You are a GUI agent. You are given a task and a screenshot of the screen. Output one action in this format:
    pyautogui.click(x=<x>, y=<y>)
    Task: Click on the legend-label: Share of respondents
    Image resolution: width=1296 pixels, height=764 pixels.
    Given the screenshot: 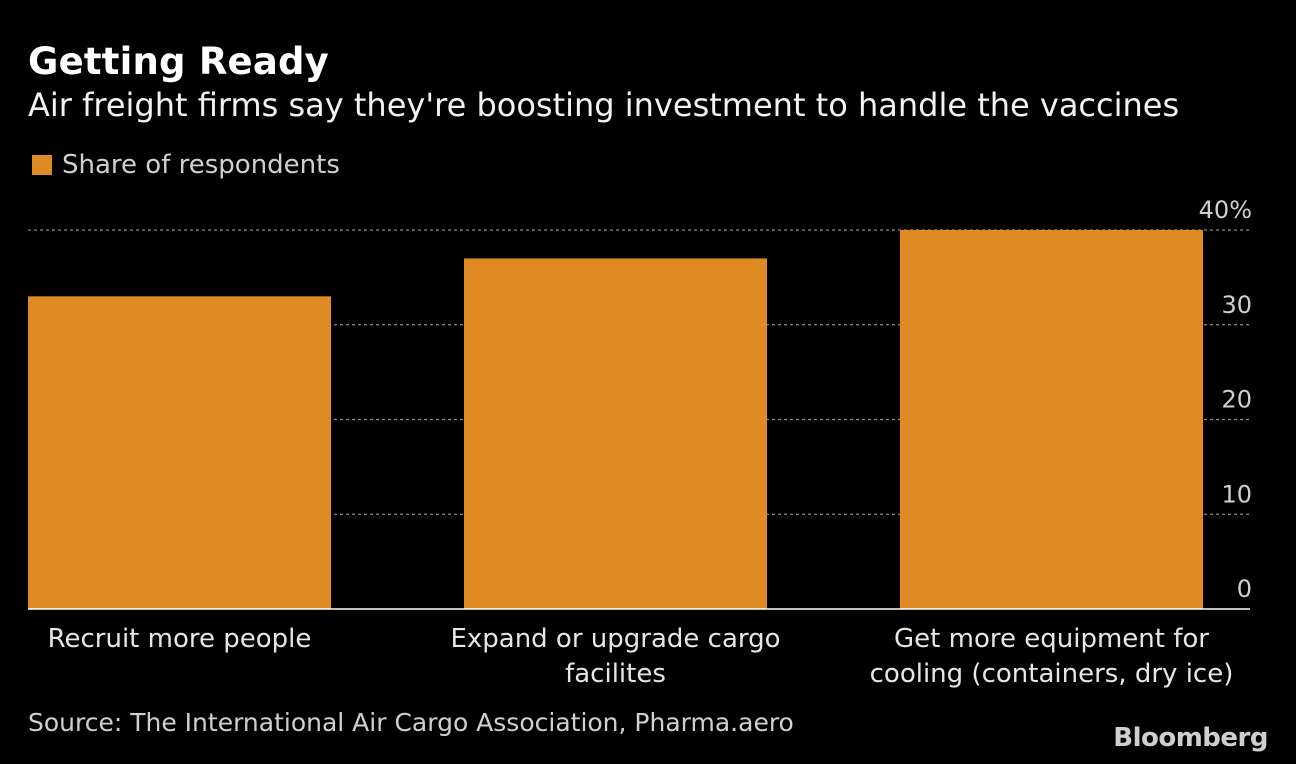 What is the action you would take?
    pyautogui.click(x=201, y=165)
    